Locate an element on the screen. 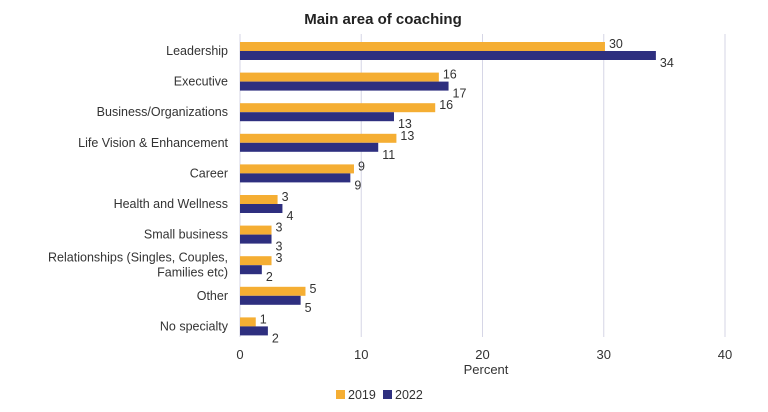  data-label-2022-2: 13 is located at coordinates (405, 124).